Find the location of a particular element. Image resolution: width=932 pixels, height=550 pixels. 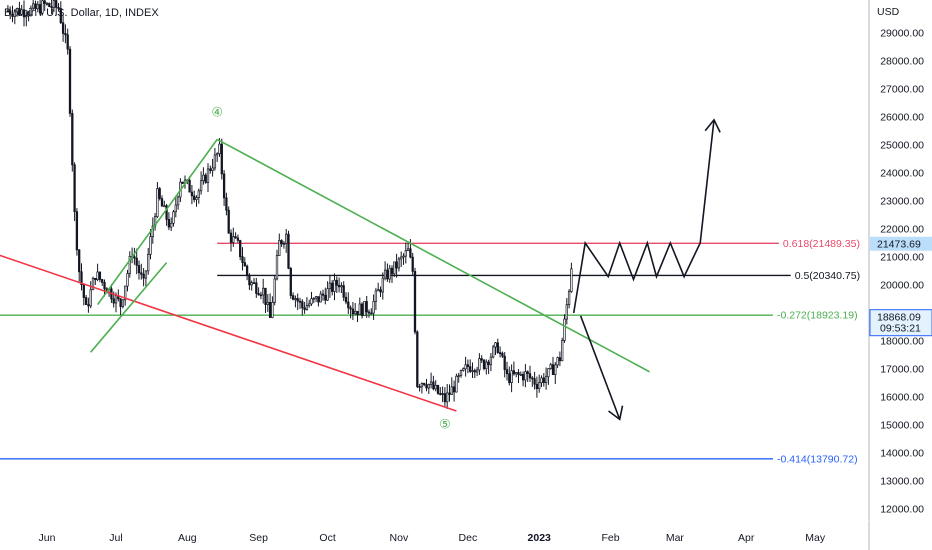

price-tick-label: 13000.00 is located at coordinates (902, 482).